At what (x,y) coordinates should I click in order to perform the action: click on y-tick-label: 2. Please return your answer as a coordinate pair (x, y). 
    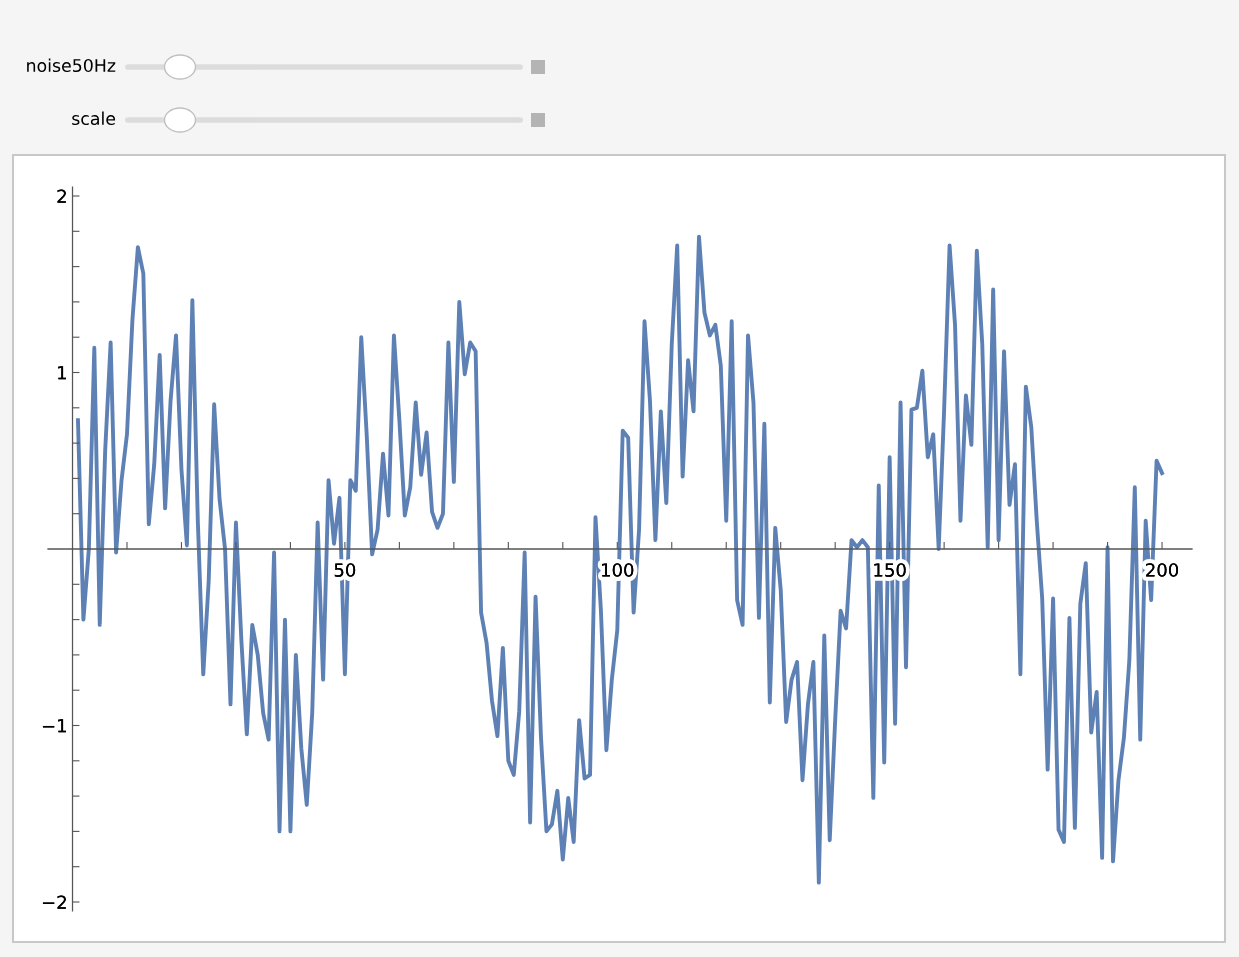
    Looking at the image, I should click on (61, 196).